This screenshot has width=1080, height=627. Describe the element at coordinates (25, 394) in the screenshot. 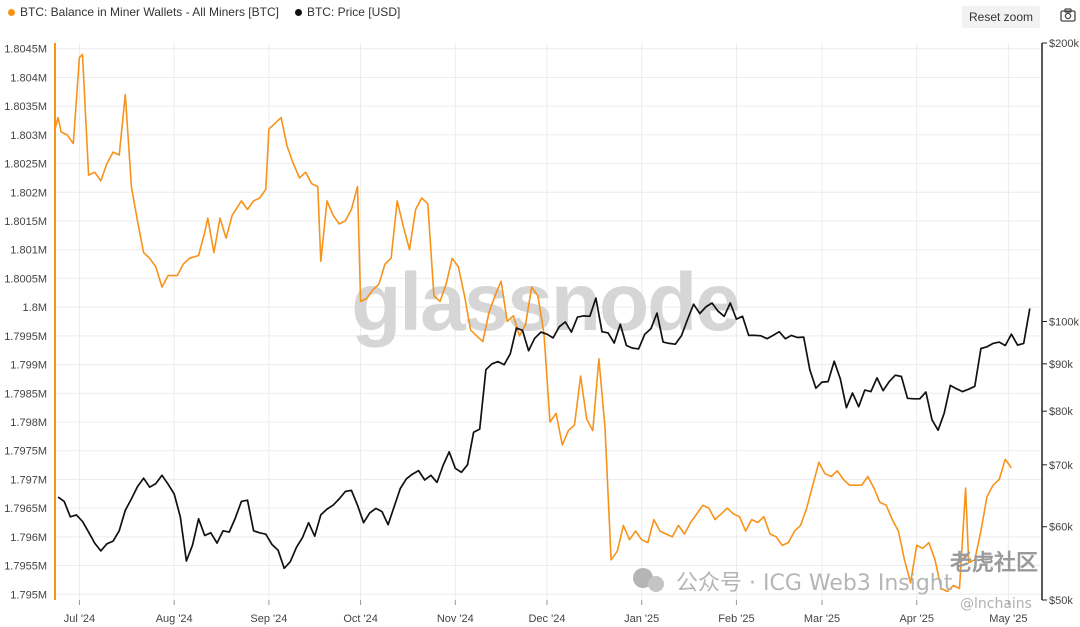

I see `left-tick-label: 1.7985M` at that location.